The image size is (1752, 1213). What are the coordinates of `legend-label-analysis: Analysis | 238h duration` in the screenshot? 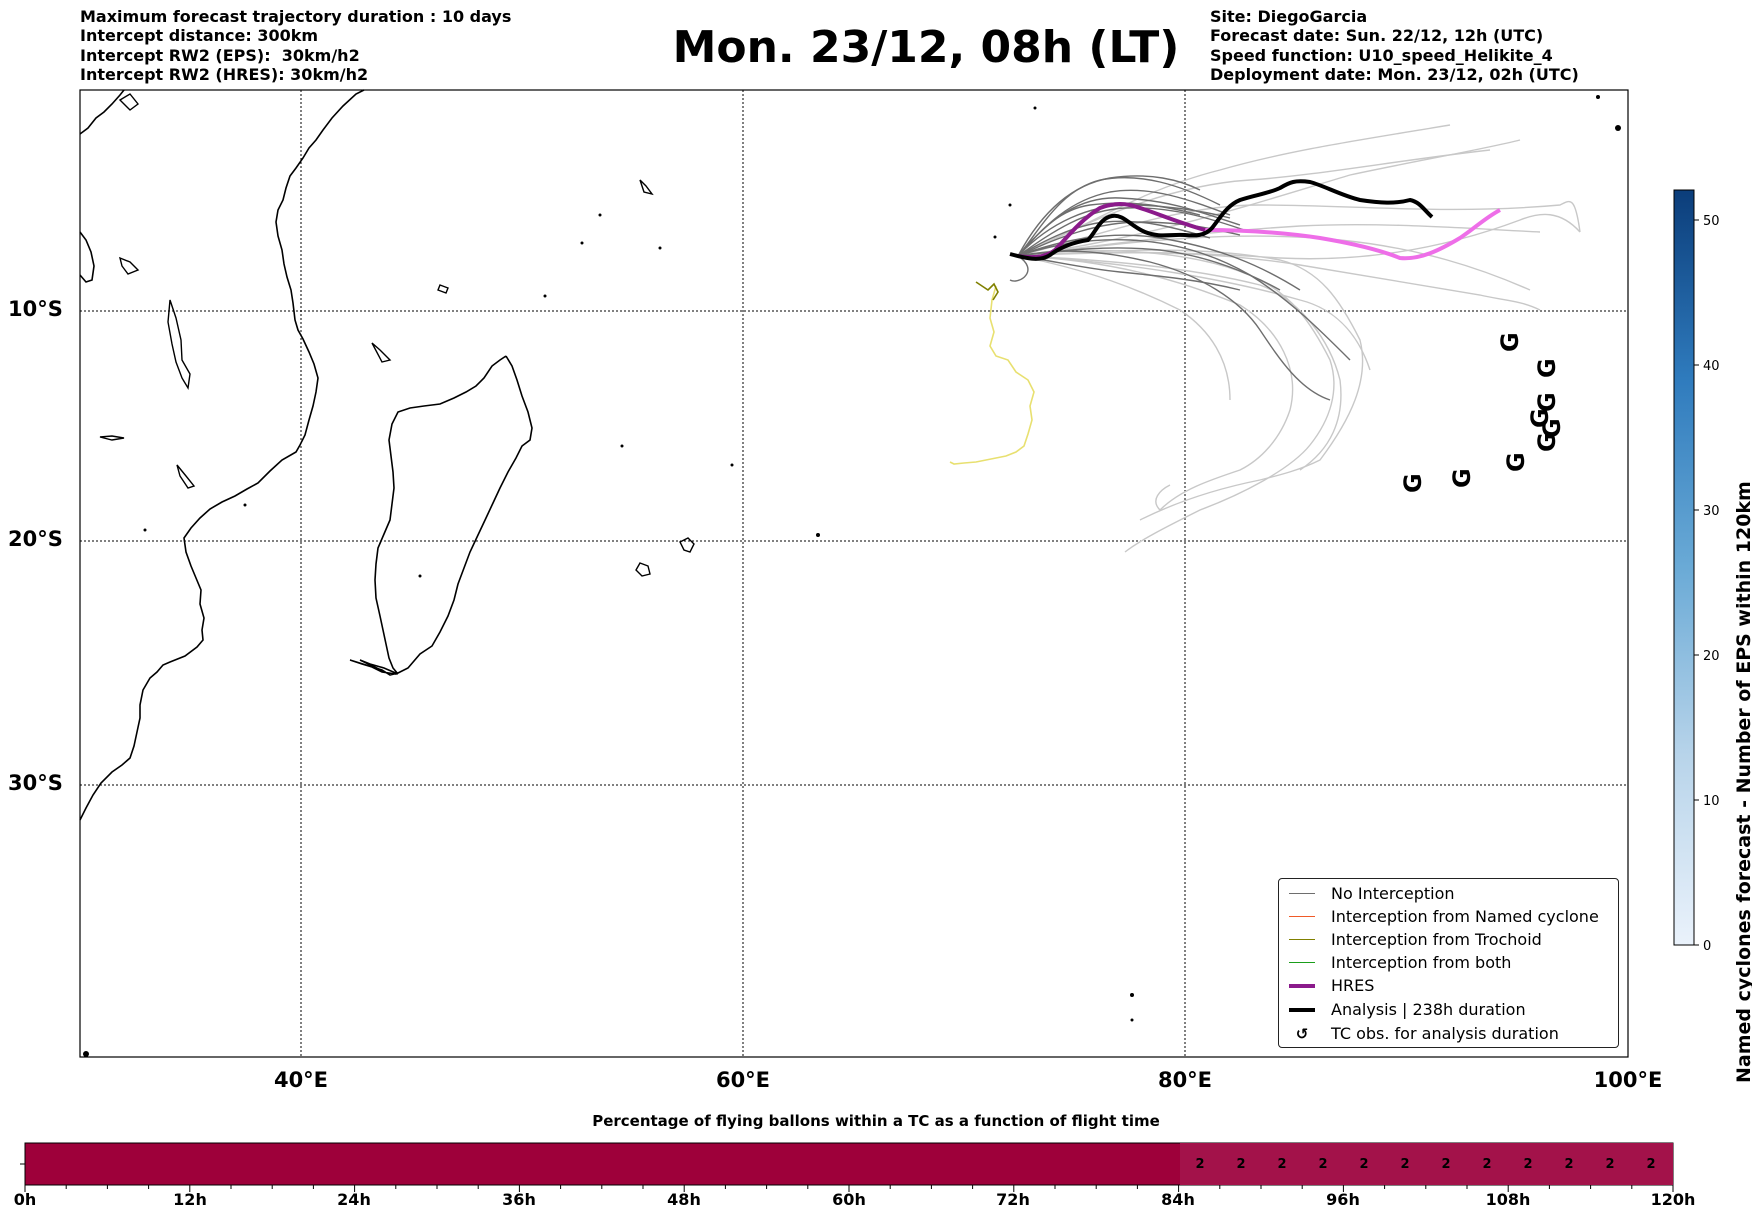 It's located at (1428, 1009).